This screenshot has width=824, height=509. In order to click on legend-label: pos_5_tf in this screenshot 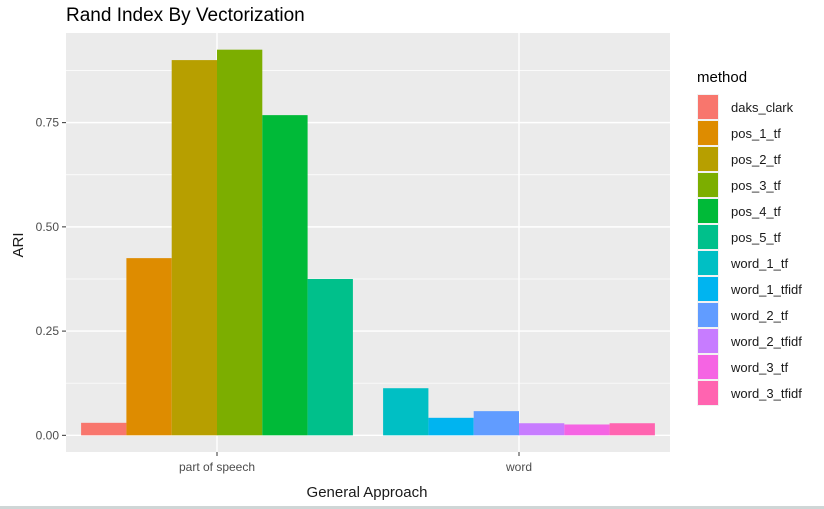, I will do `click(756, 237)`.